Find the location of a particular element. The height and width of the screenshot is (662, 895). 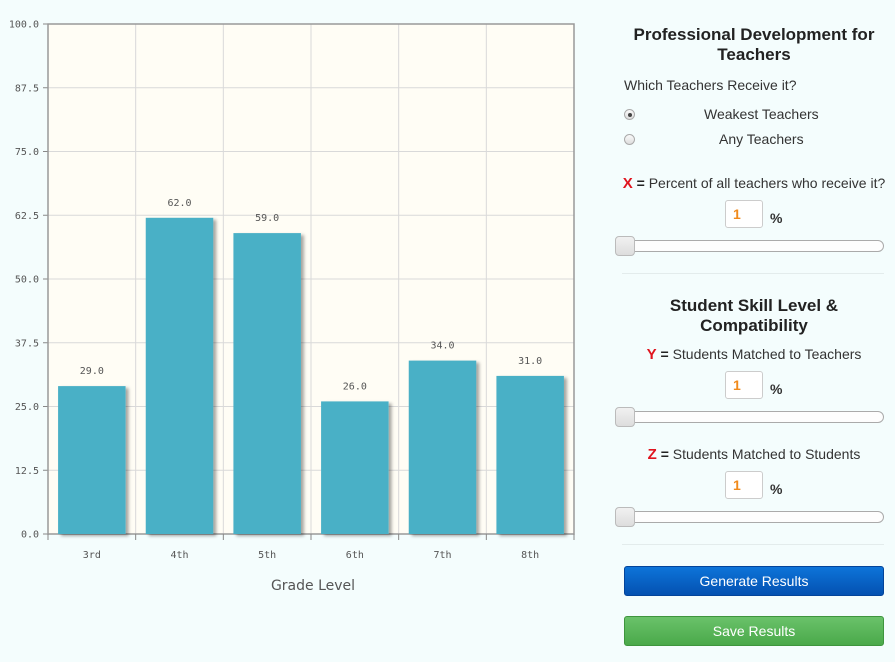

y-tick-label: 25.0 is located at coordinates (27, 407).